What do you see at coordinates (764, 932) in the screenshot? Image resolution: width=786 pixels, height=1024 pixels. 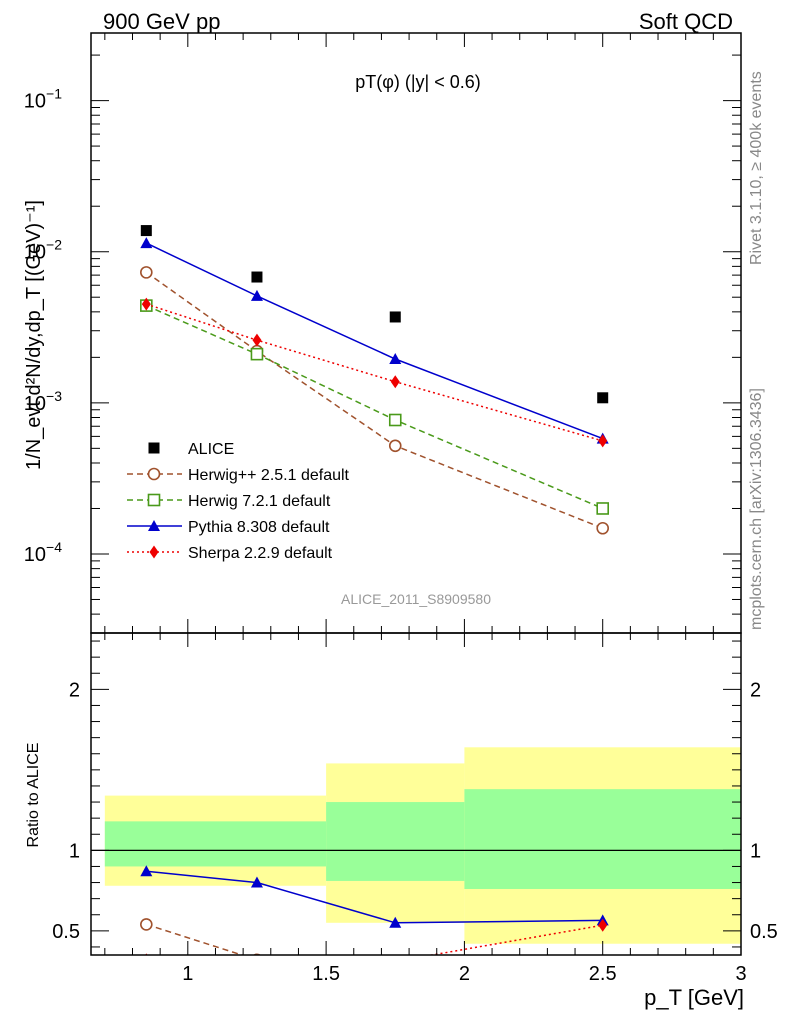 I see `ratio-y-tick-label-right: 0.5` at bounding box center [764, 932].